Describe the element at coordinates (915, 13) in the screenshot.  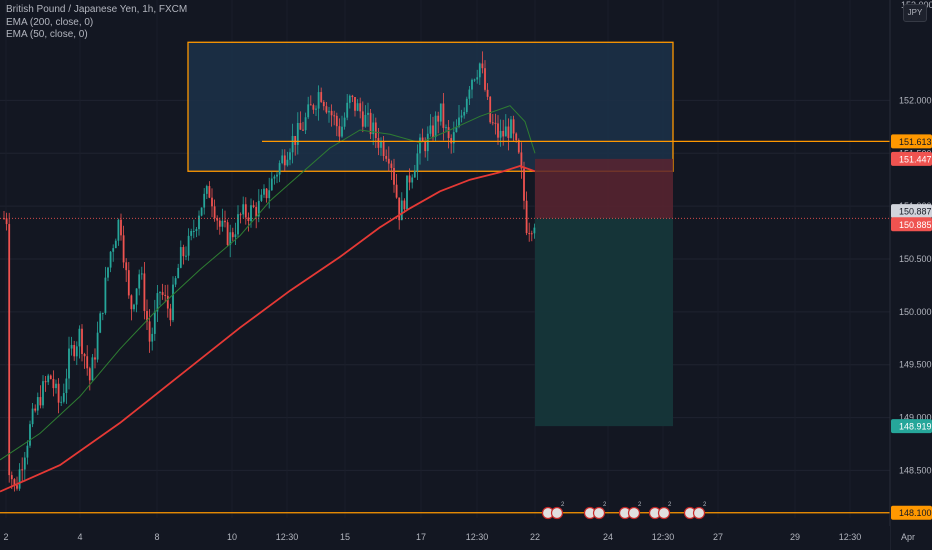
I see `currency-badge: JPY` at that location.